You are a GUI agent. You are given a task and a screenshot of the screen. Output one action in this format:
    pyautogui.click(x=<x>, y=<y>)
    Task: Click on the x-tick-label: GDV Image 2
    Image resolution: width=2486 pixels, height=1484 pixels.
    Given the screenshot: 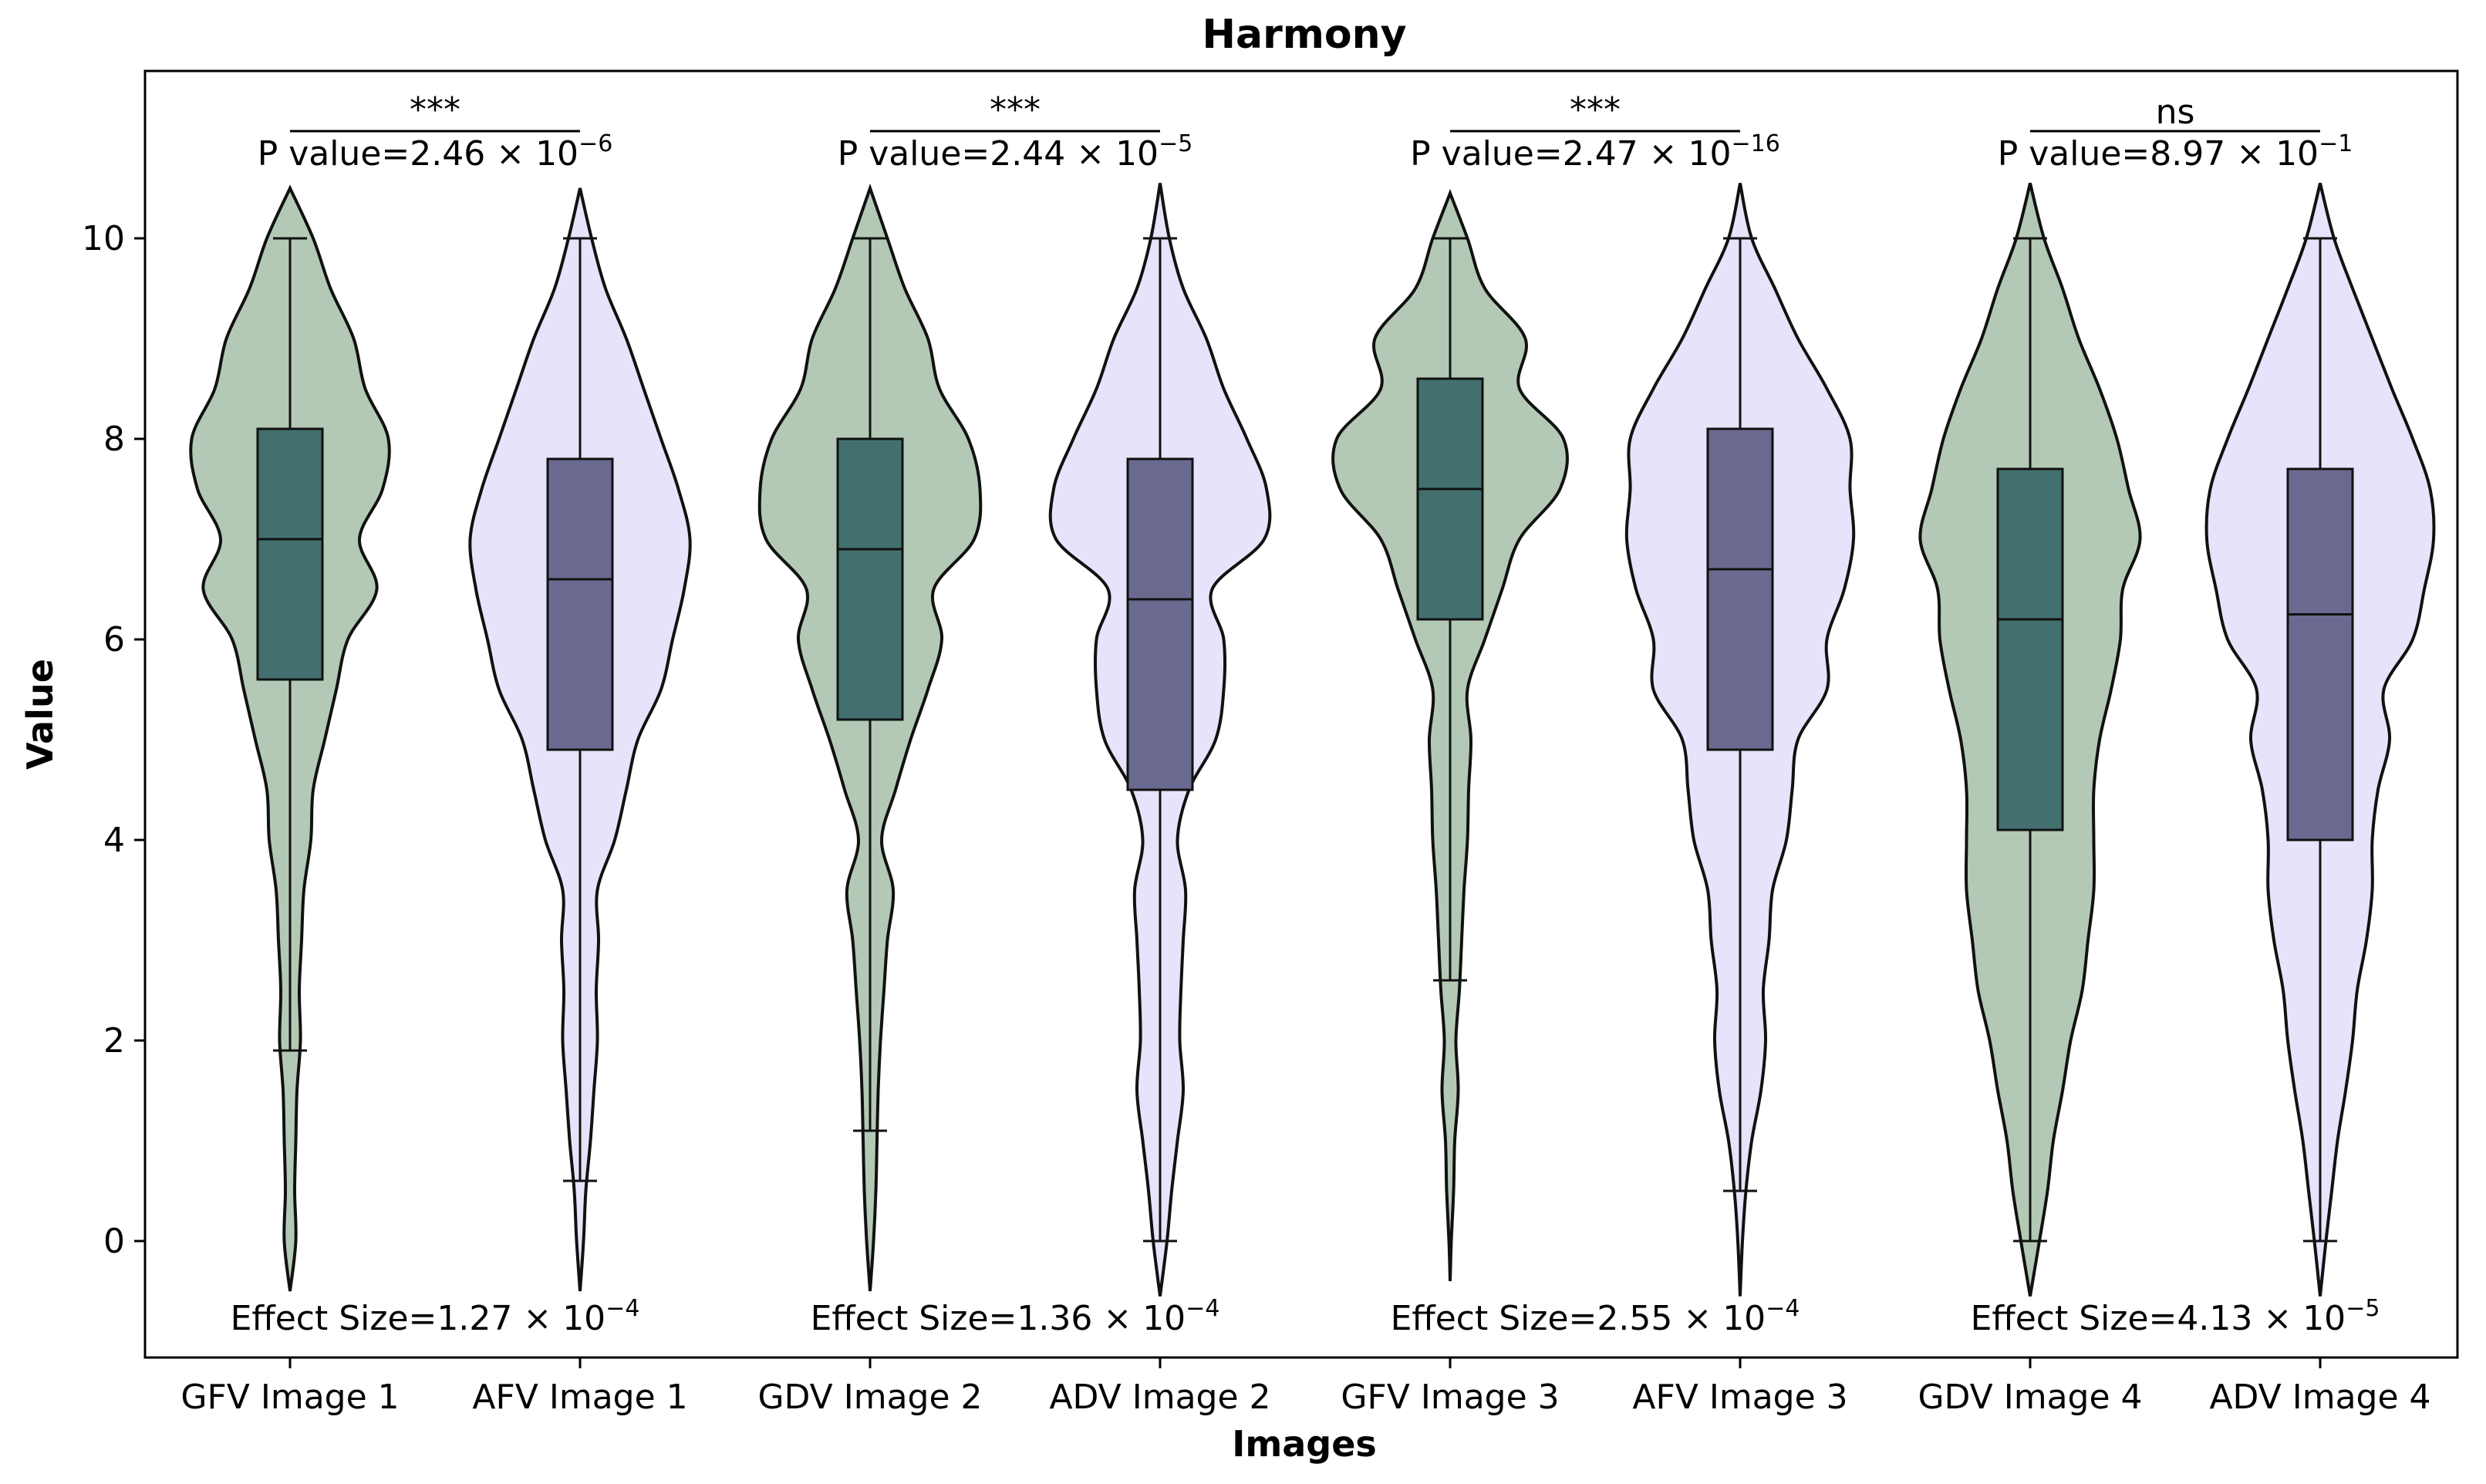 What is the action you would take?
    pyautogui.click(x=869, y=1397)
    